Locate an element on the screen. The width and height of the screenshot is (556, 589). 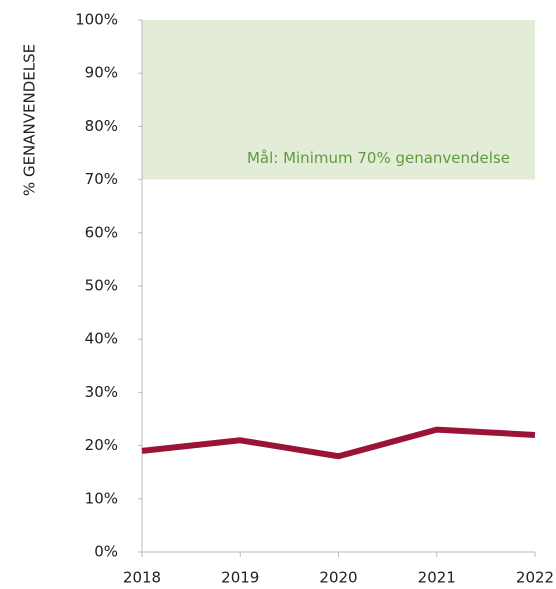
x-tick-label: 2021 is located at coordinates (437, 578).